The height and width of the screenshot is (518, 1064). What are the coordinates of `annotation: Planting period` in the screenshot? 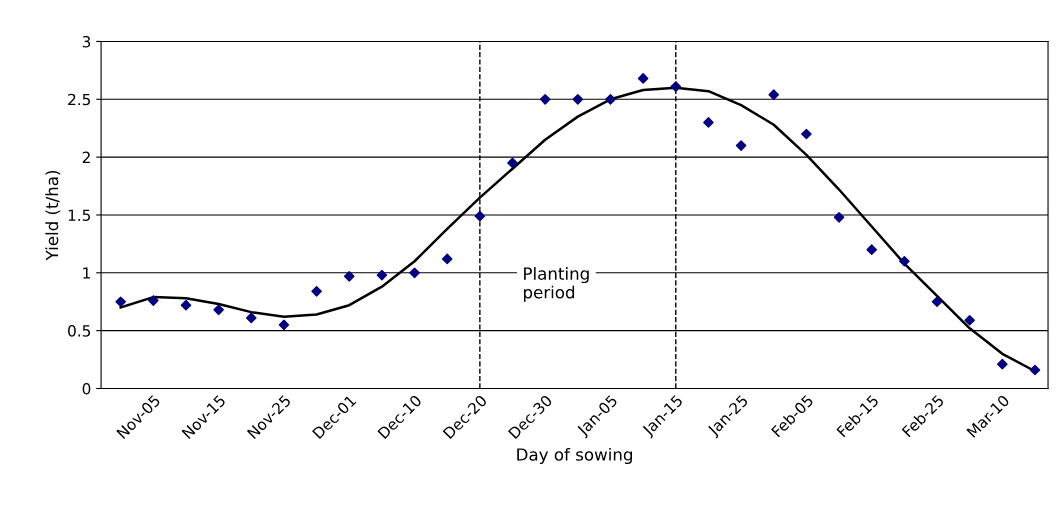 It's located at (556, 284).